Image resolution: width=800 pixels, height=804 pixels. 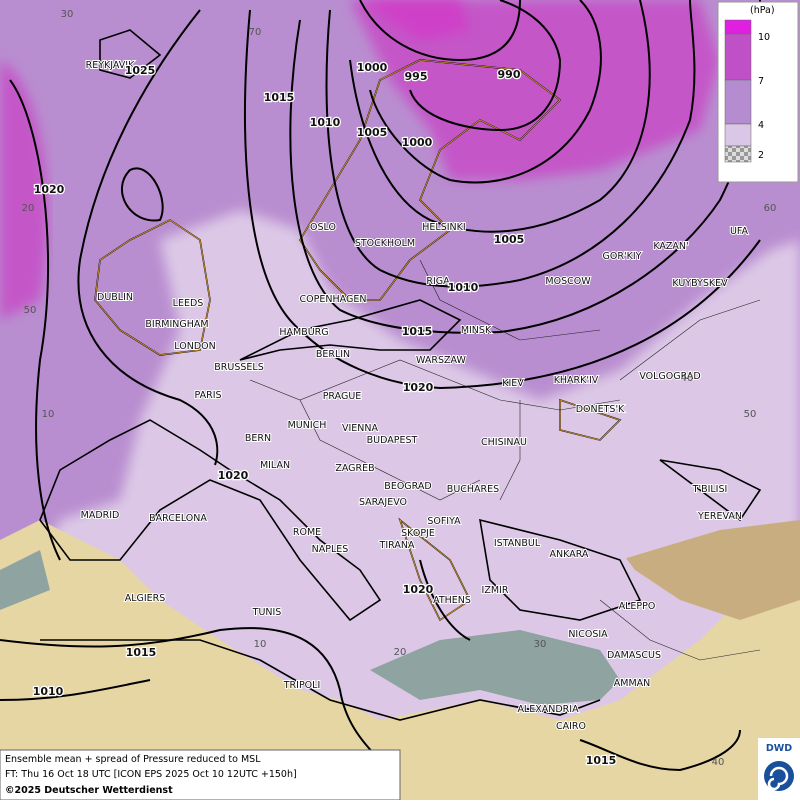 What do you see at coordinates (89, 790) in the screenshot?
I see `footer-line: ©2025 Deutscher Wetterdienst` at bounding box center [89, 790].